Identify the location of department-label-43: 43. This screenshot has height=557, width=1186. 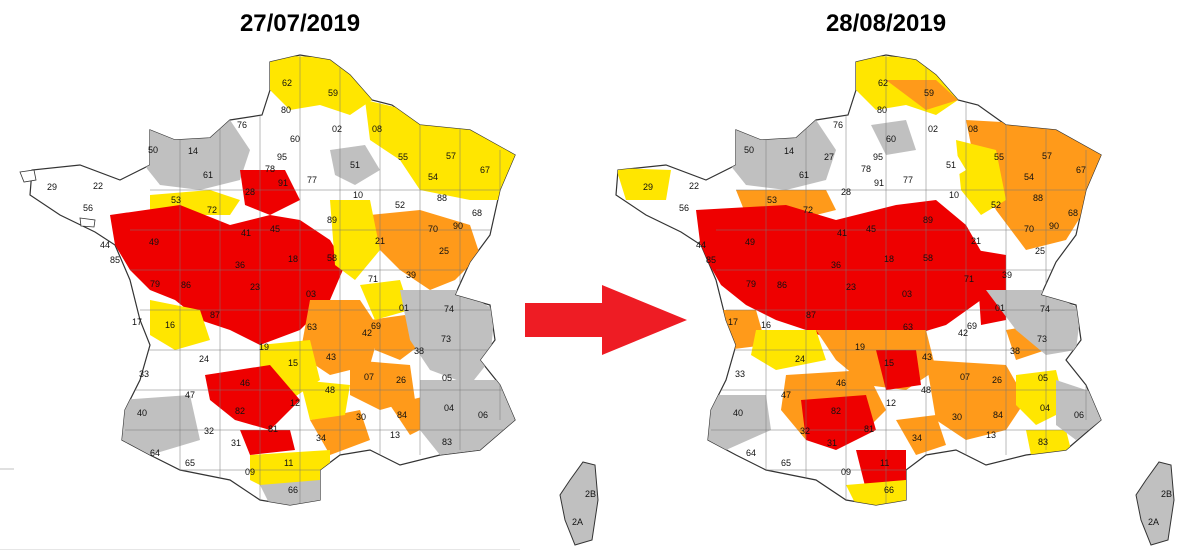
(331, 357).